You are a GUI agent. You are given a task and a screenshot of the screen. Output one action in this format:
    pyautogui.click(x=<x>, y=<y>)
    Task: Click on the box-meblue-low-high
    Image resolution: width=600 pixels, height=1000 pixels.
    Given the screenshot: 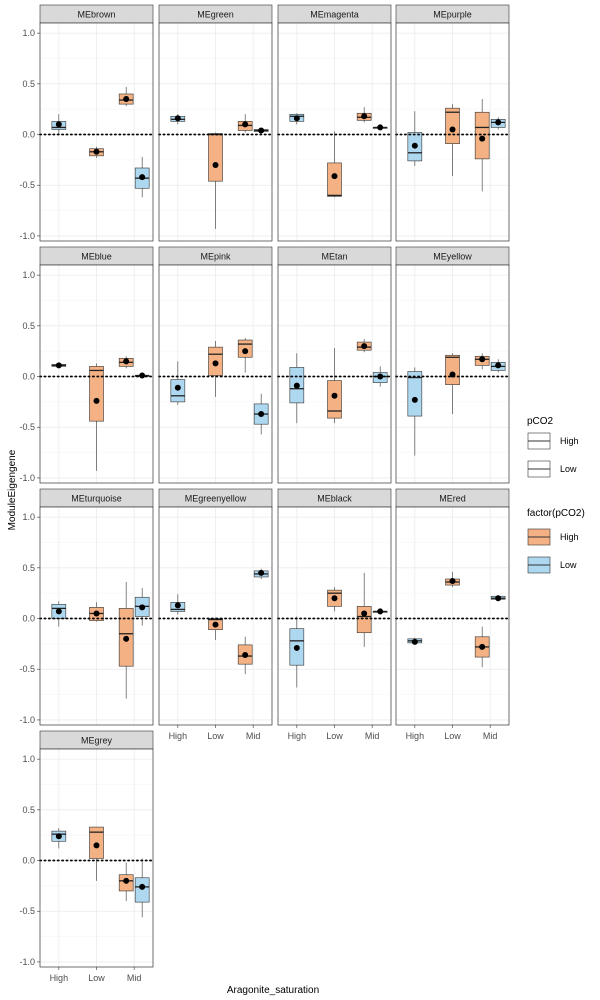 What is the action you would take?
    pyautogui.click(x=96, y=417)
    